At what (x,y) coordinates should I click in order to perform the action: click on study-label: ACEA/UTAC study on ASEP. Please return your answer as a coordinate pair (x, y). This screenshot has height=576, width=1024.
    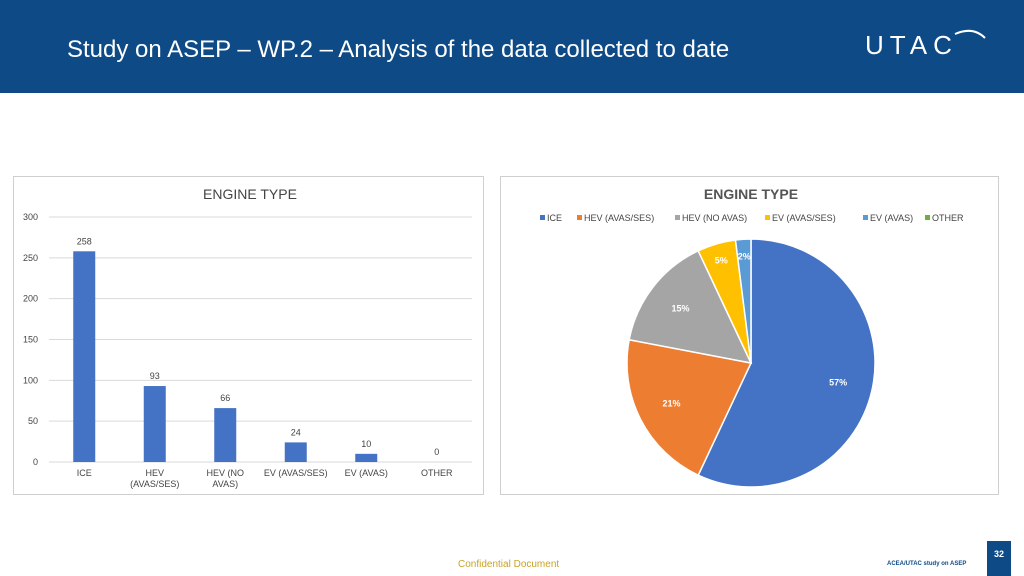
    Looking at the image, I should click on (927, 564).